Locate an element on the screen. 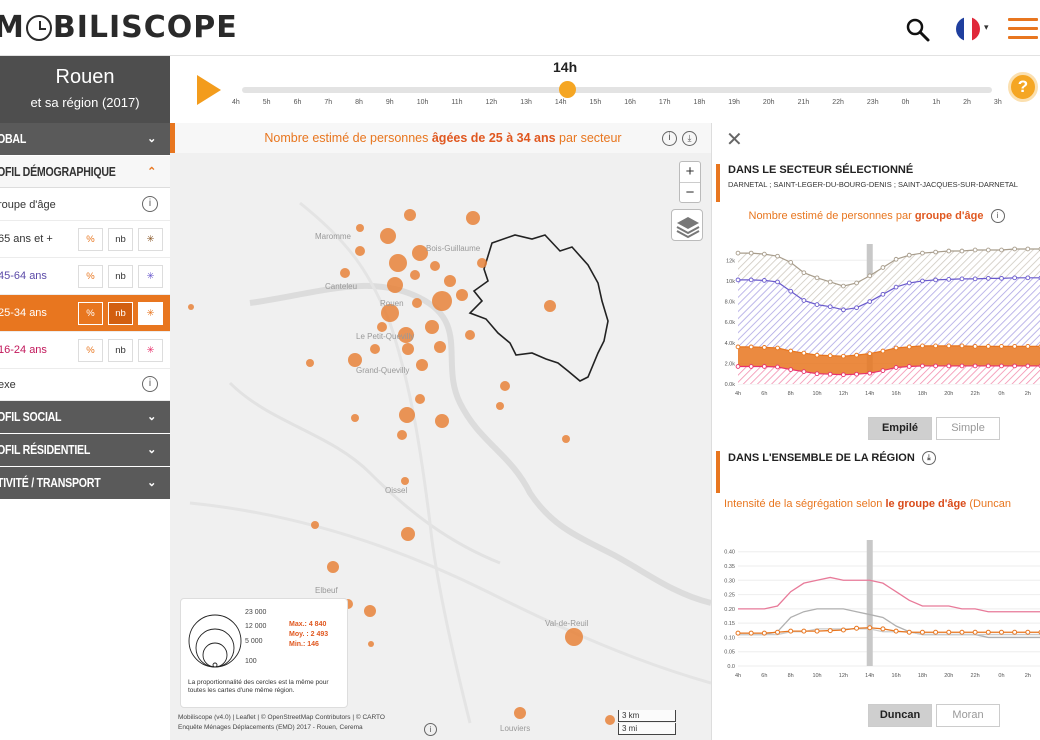 This screenshot has width=1040, height=740. mobiliscope-logo: M BILISCOPE is located at coordinates (119, 27).